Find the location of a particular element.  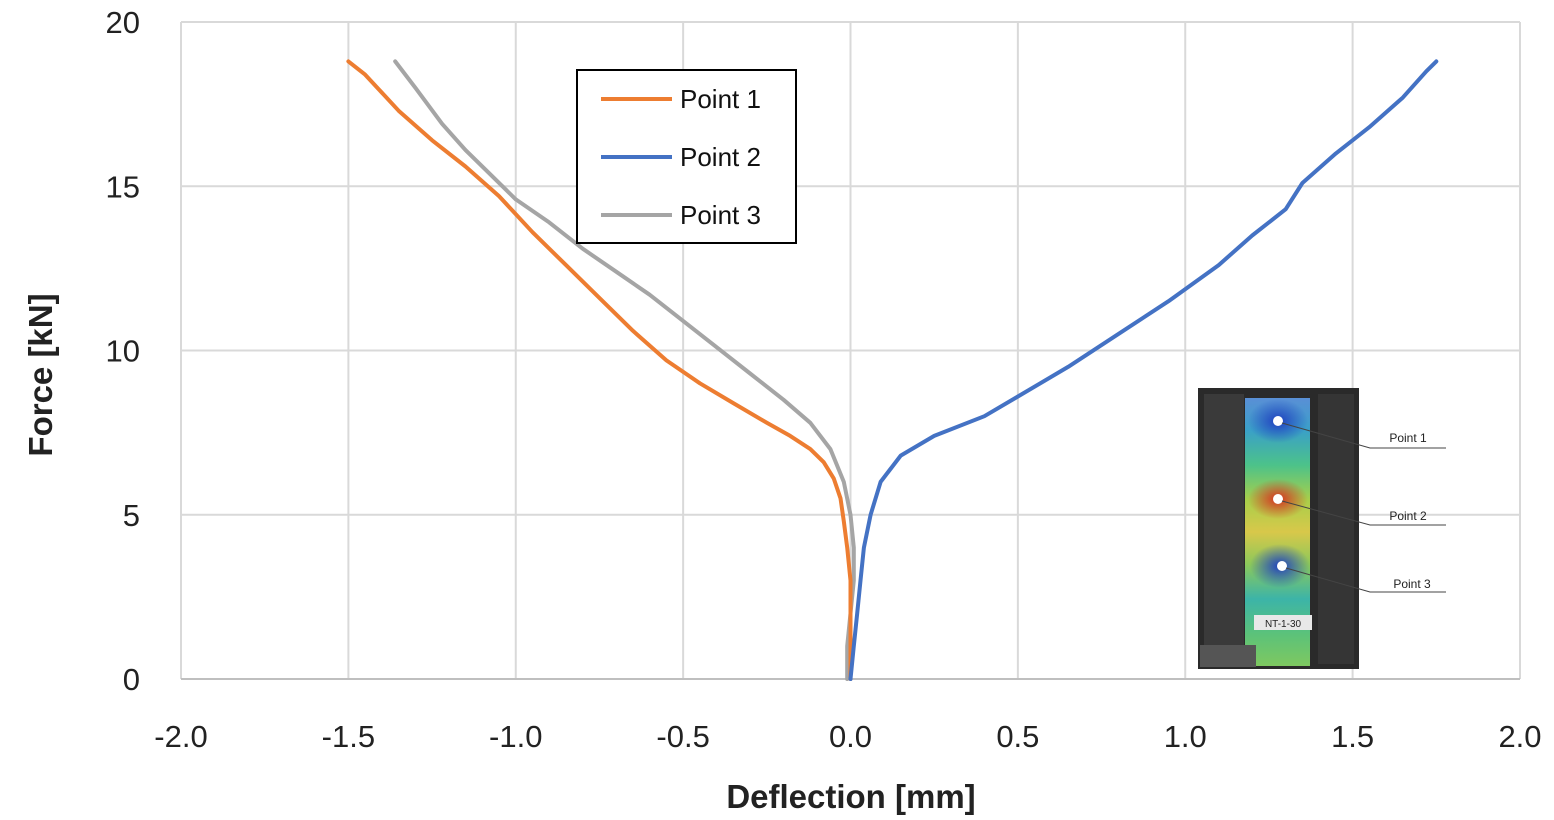

x-tick-label: 1.0 is located at coordinates (1185, 736).